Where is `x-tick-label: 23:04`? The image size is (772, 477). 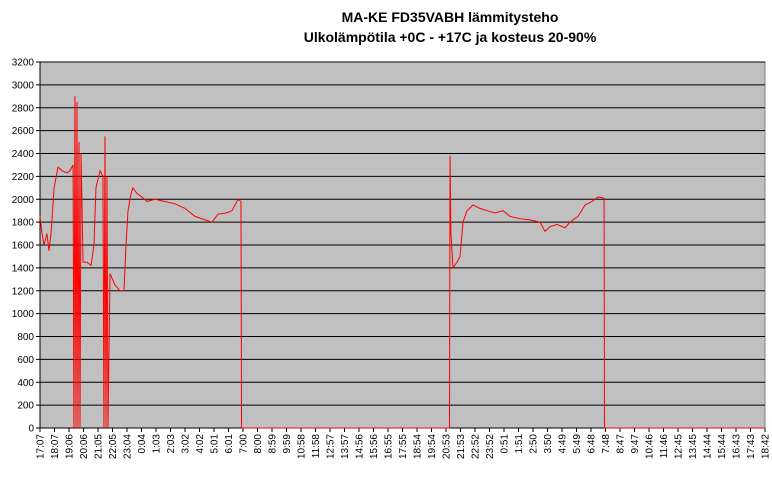 x-tick-label: 23:04 is located at coordinates (128, 446).